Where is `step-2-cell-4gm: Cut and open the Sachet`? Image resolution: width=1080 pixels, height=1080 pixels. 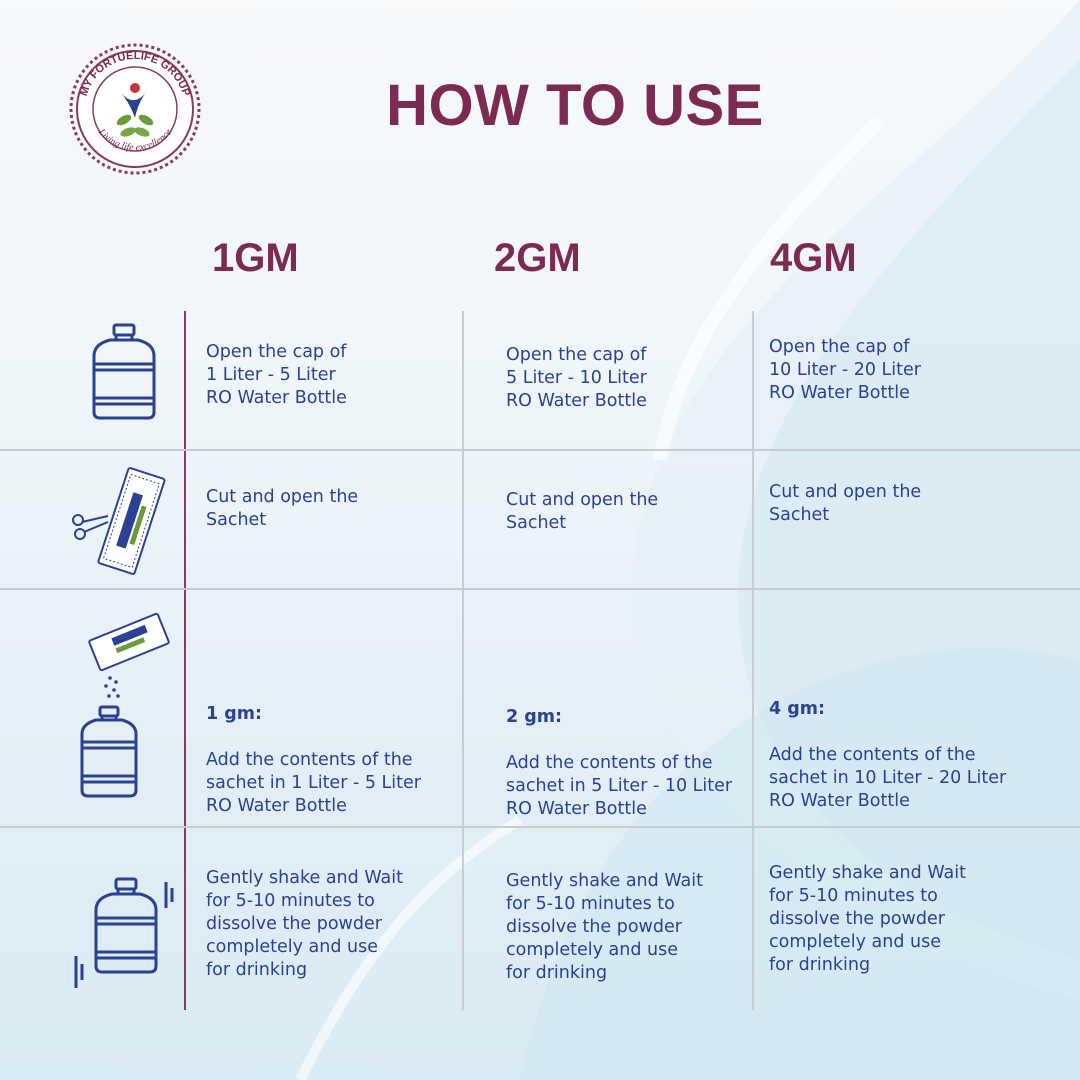
step-2-cell-4gm: Cut and open the Sachet is located at coordinates (845, 503).